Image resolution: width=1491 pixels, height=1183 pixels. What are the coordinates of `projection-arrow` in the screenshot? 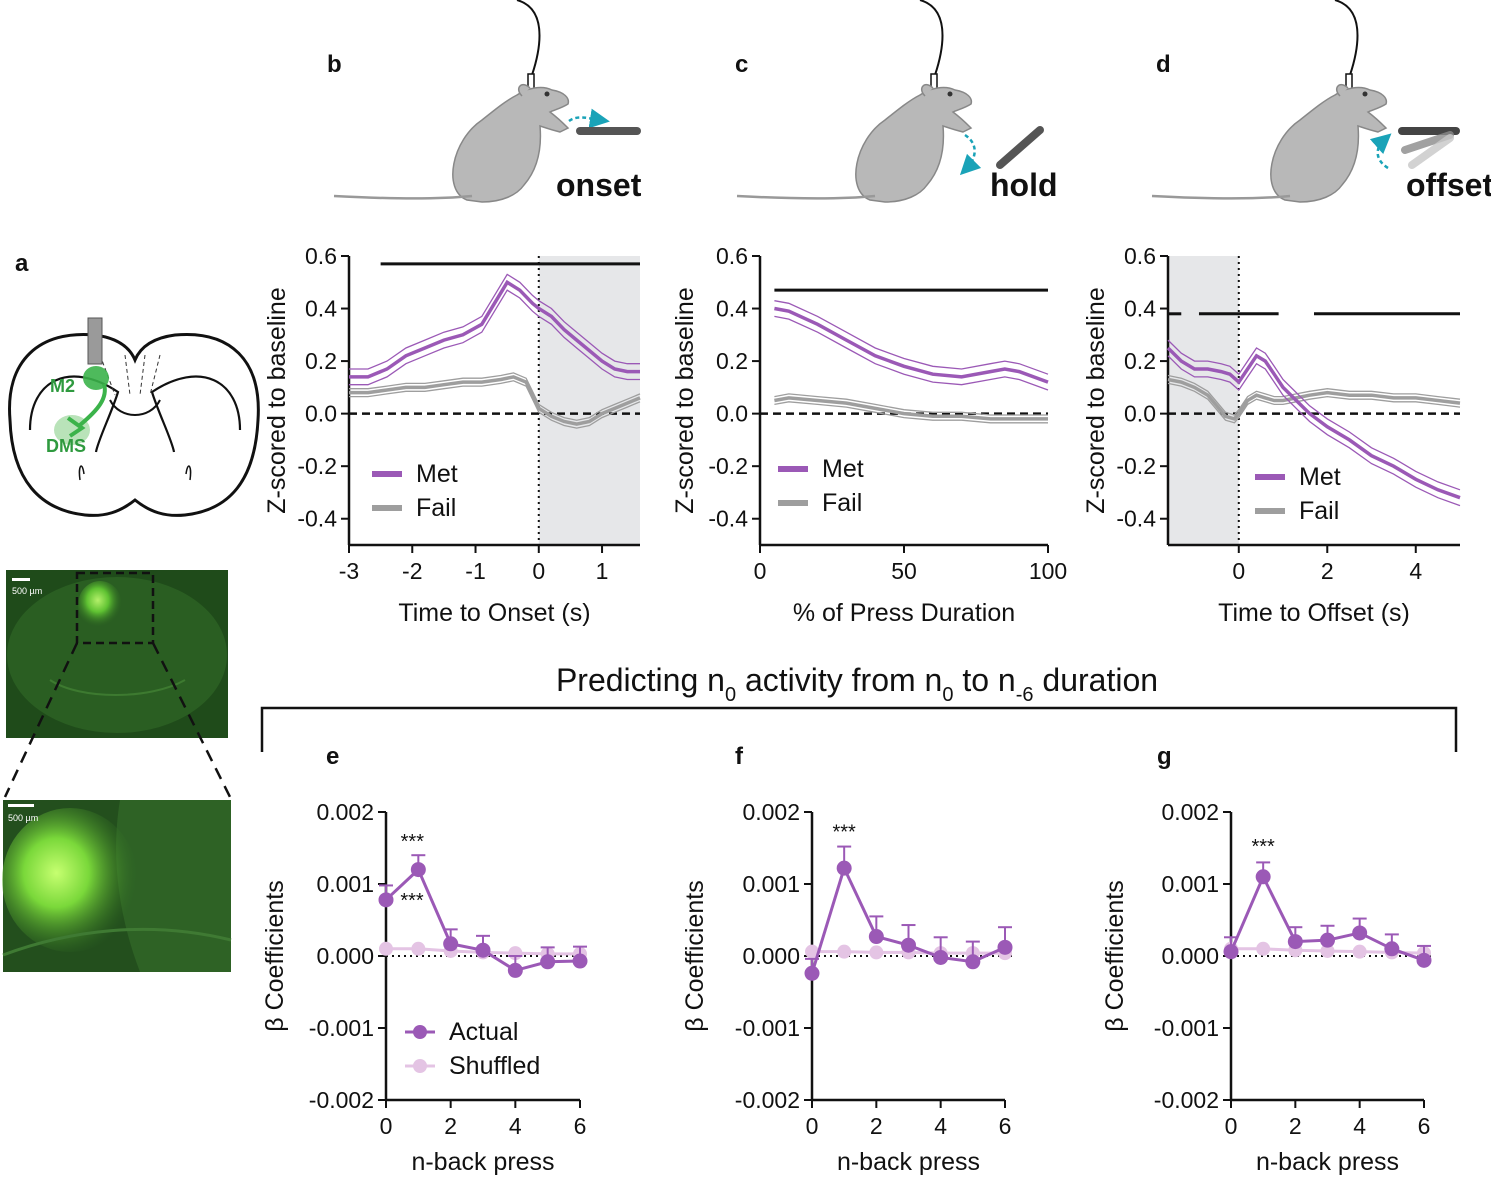 It's located at (92, 405).